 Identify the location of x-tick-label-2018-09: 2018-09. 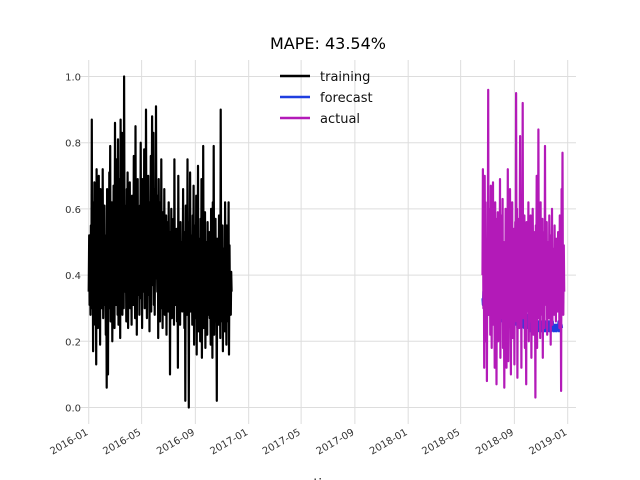
(495, 442).